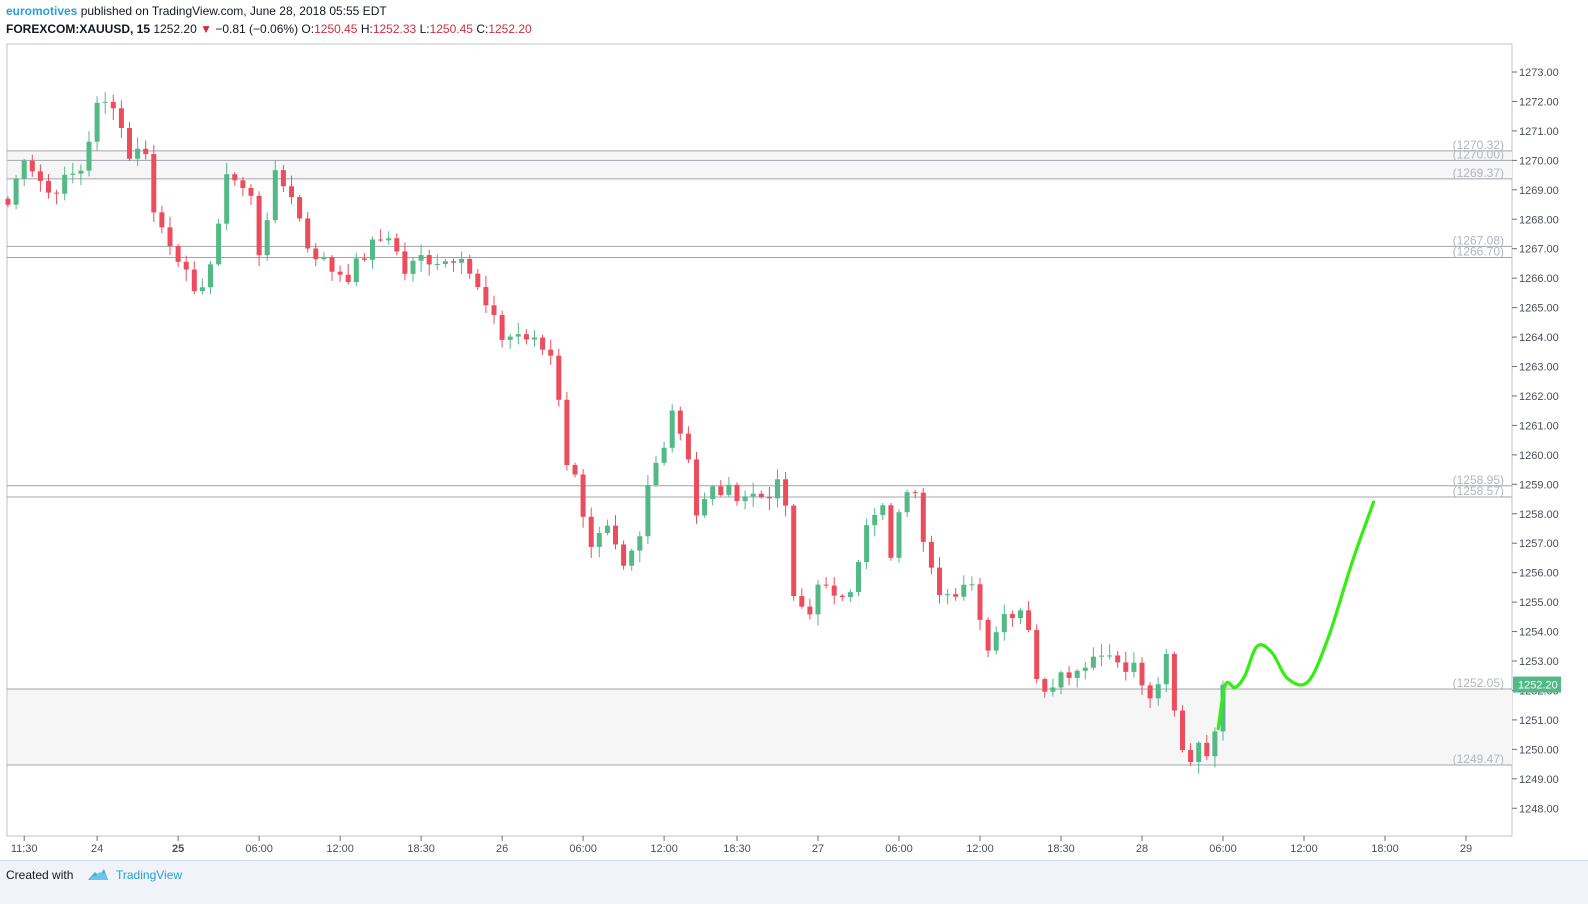 The width and height of the screenshot is (1588, 904). I want to click on created-with-label: Created with, so click(40, 875).